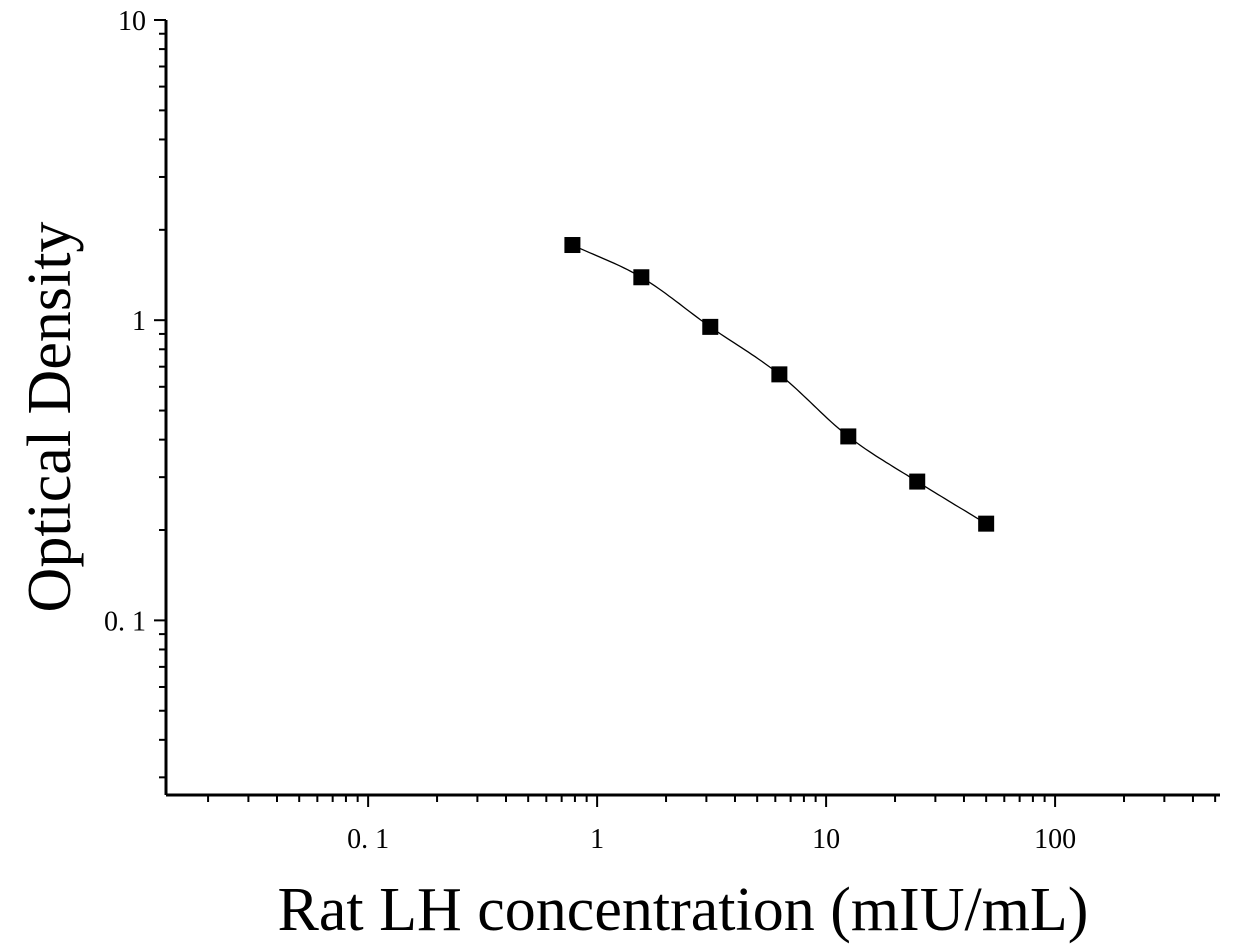  Describe the element at coordinates (132, 21) in the screenshot. I see `y-tick-label: 10` at that location.